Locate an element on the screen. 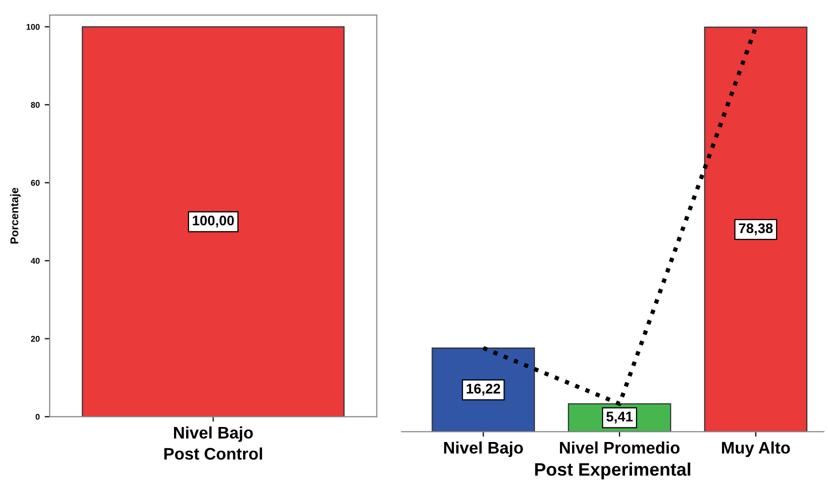 The width and height of the screenshot is (828, 502). y-tick-label: 100 is located at coordinates (33, 27).